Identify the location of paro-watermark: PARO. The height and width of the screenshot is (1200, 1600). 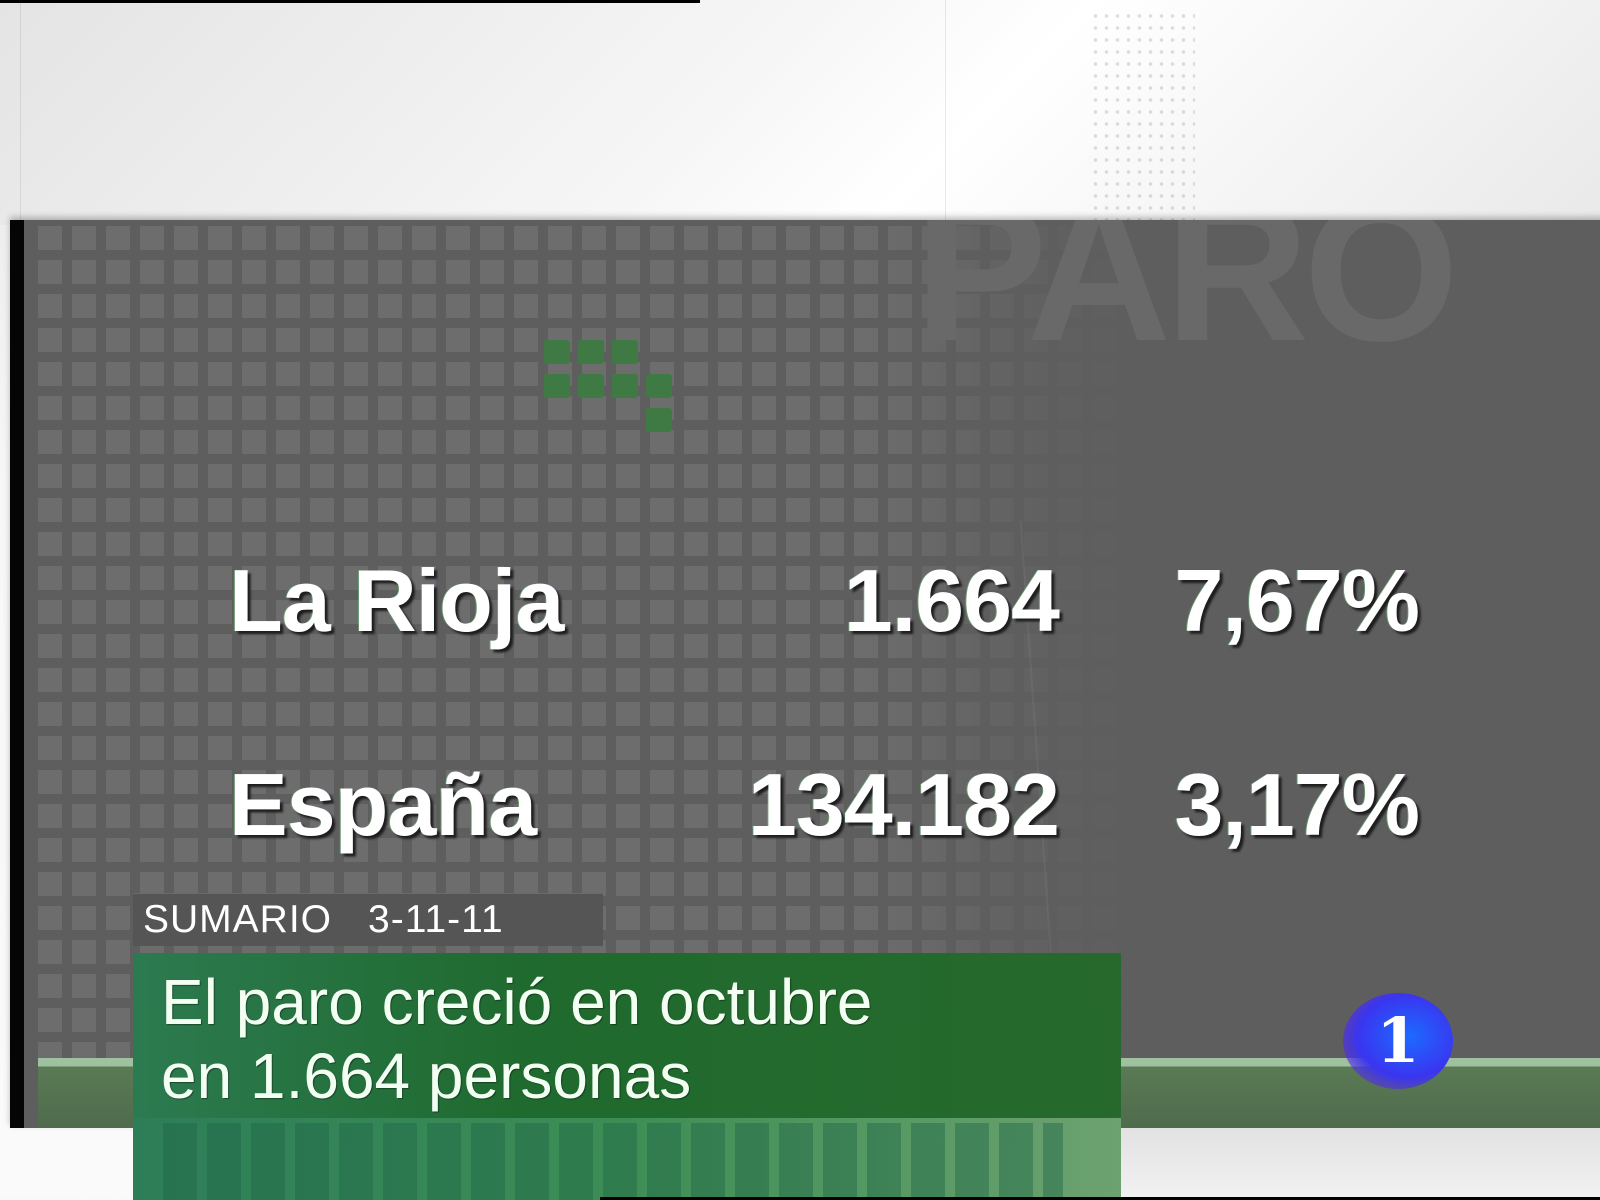
(1186, 301).